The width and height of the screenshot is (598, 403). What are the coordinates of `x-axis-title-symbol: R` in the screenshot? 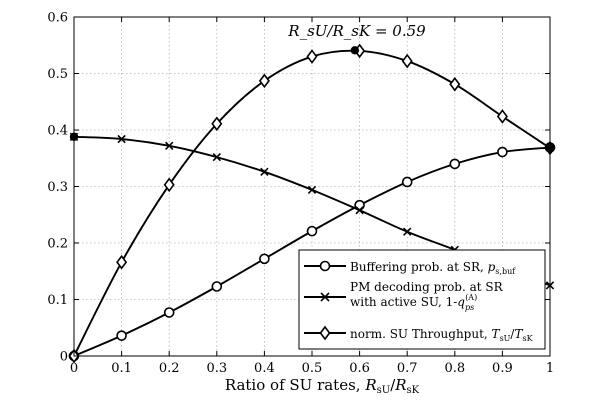 It's located at (370, 385).